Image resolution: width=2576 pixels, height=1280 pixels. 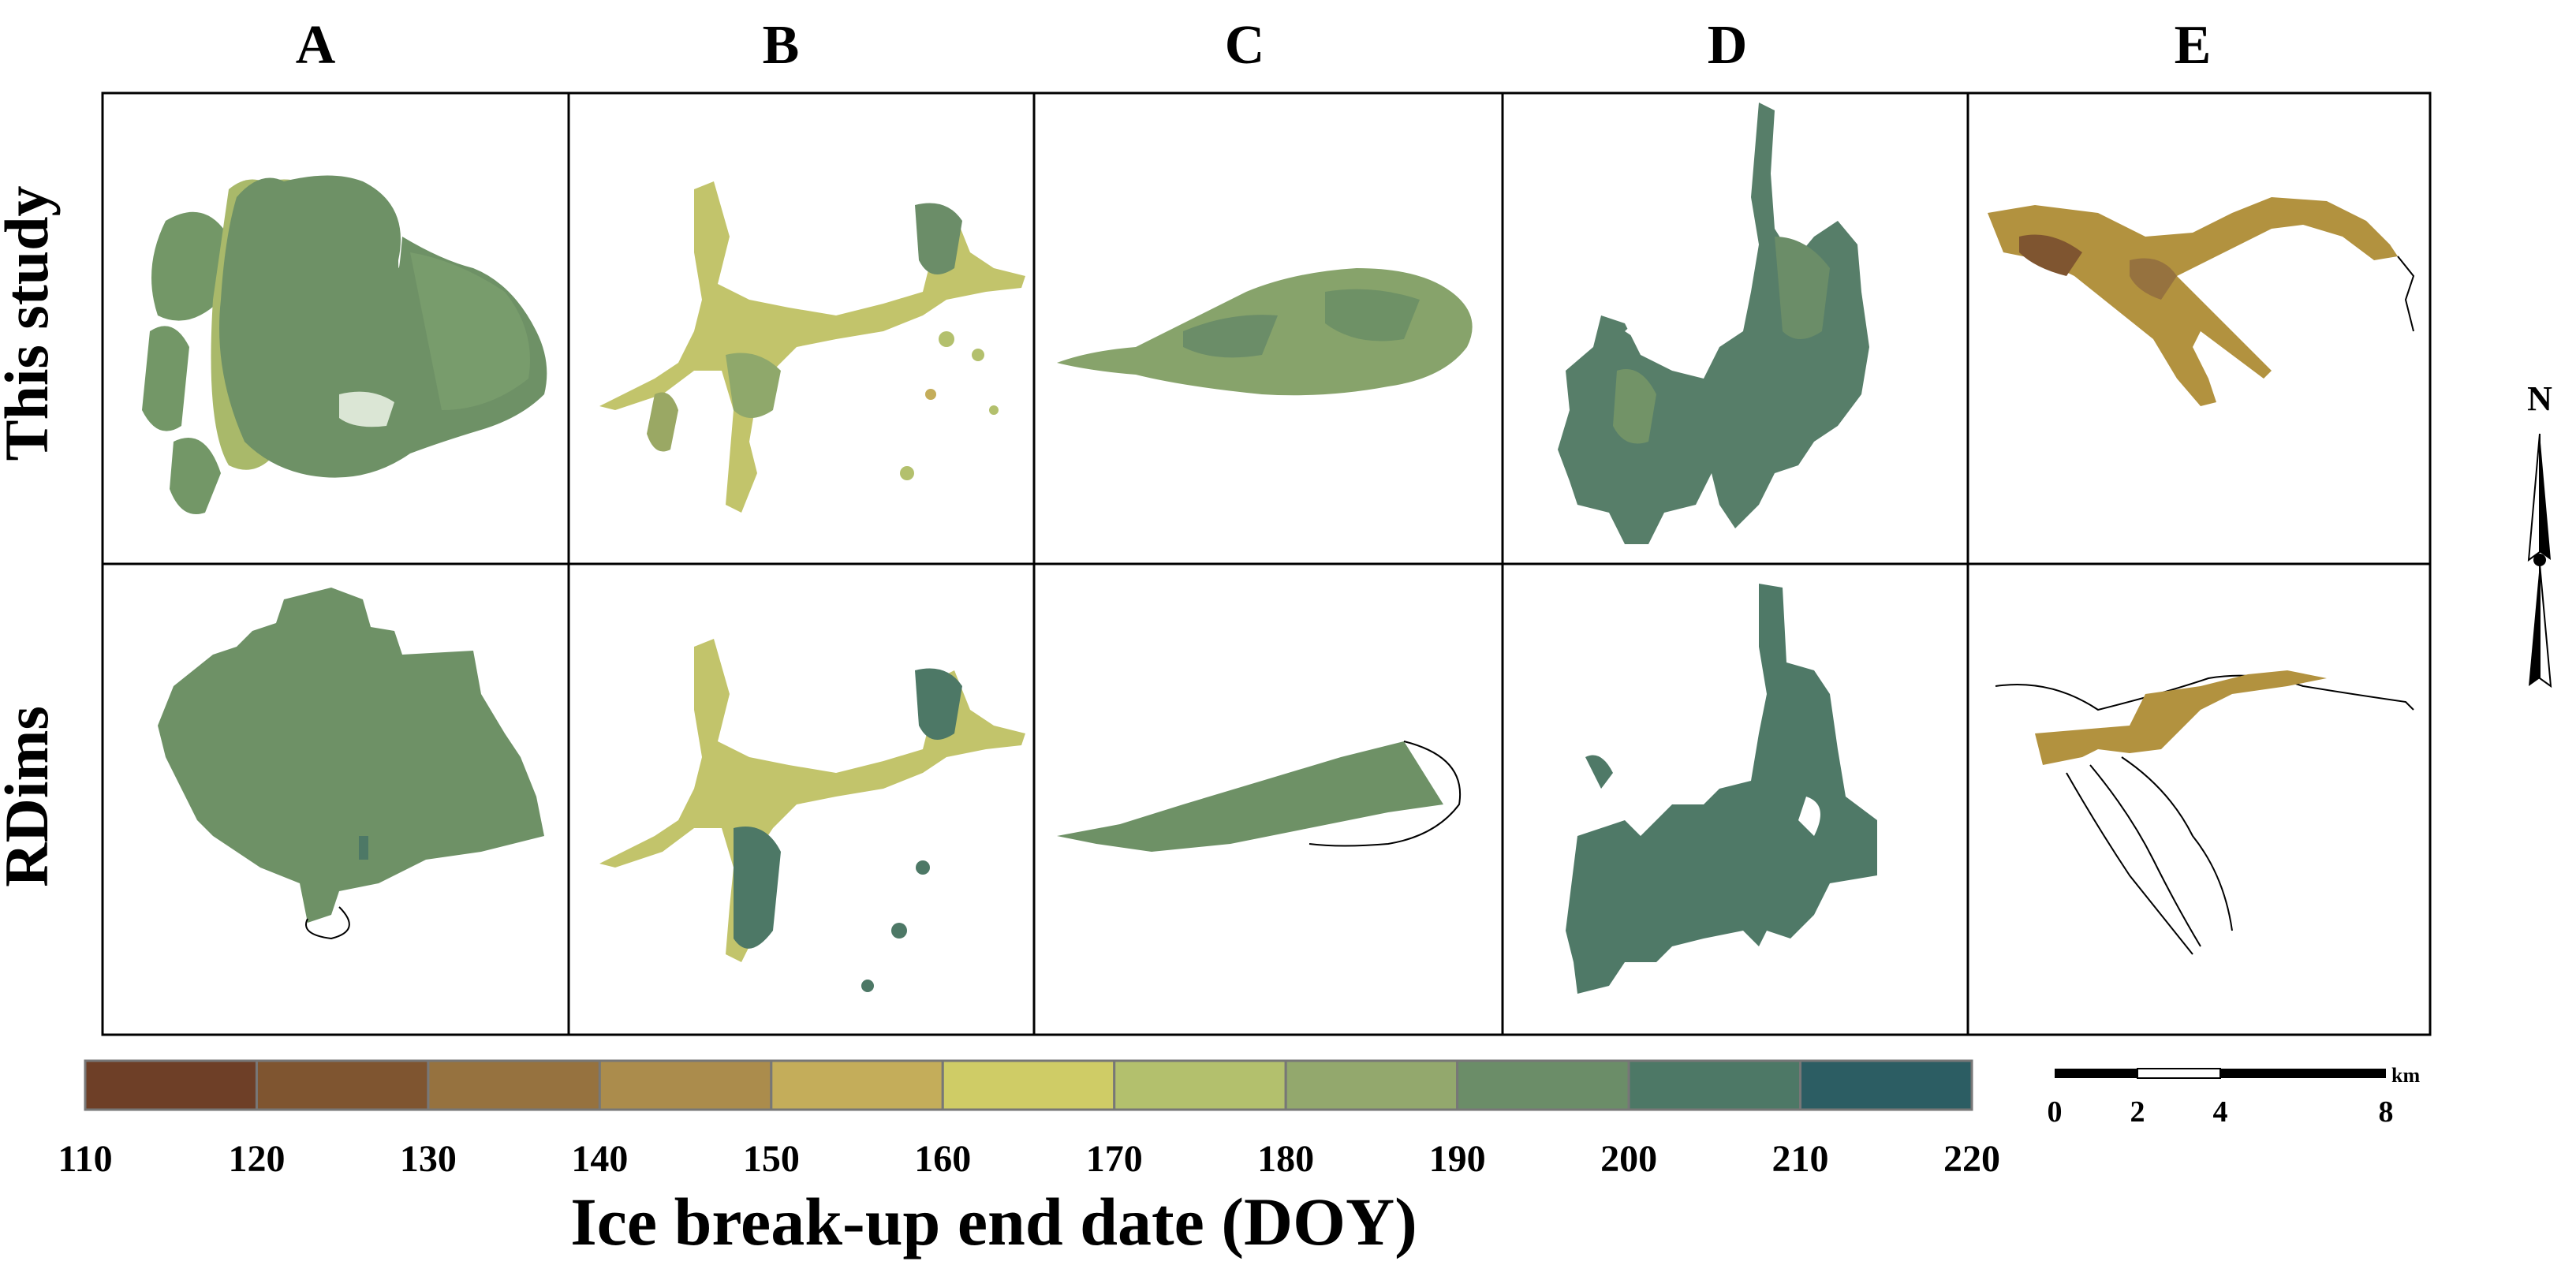 What do you see at coordinates (1268, 800) in the screenshot?
I see `map-panel-c-rdims` at bounding box center [1268, 800].